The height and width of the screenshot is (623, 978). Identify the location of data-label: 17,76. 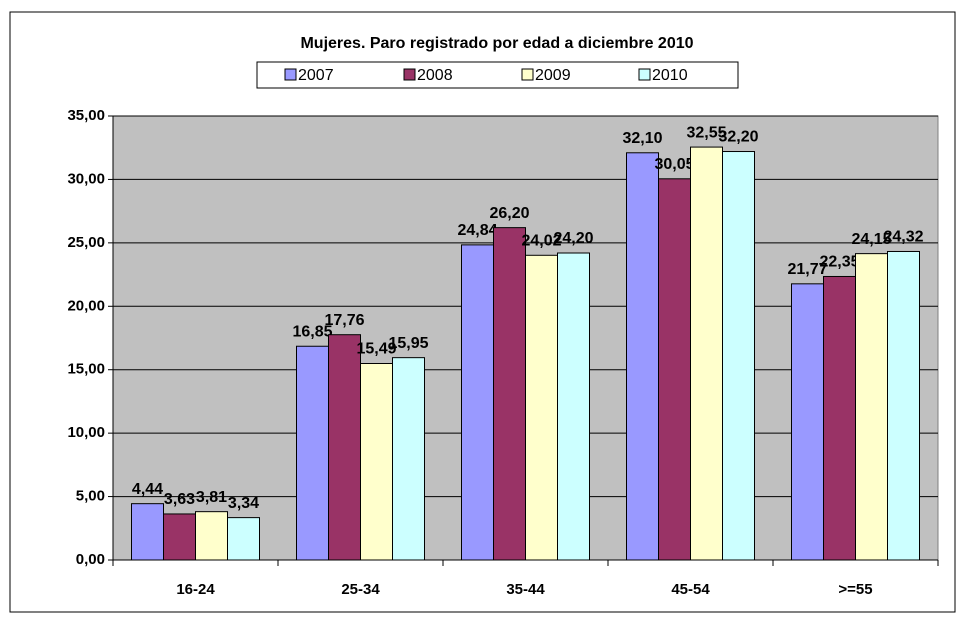
(344, 320).